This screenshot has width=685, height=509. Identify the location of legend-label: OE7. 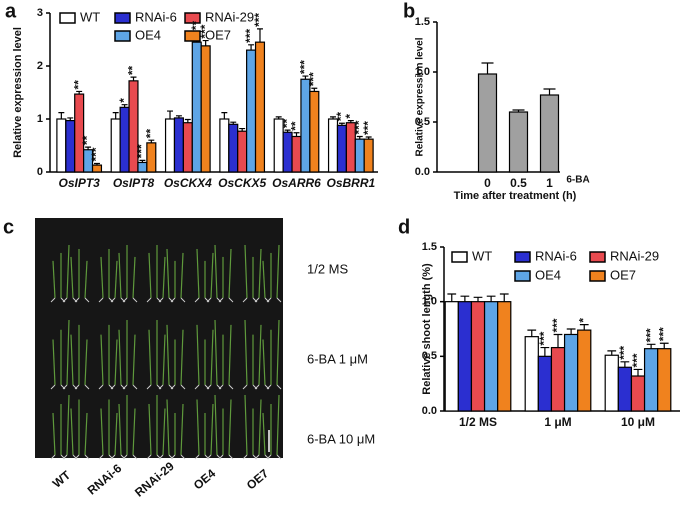
(623, 274).